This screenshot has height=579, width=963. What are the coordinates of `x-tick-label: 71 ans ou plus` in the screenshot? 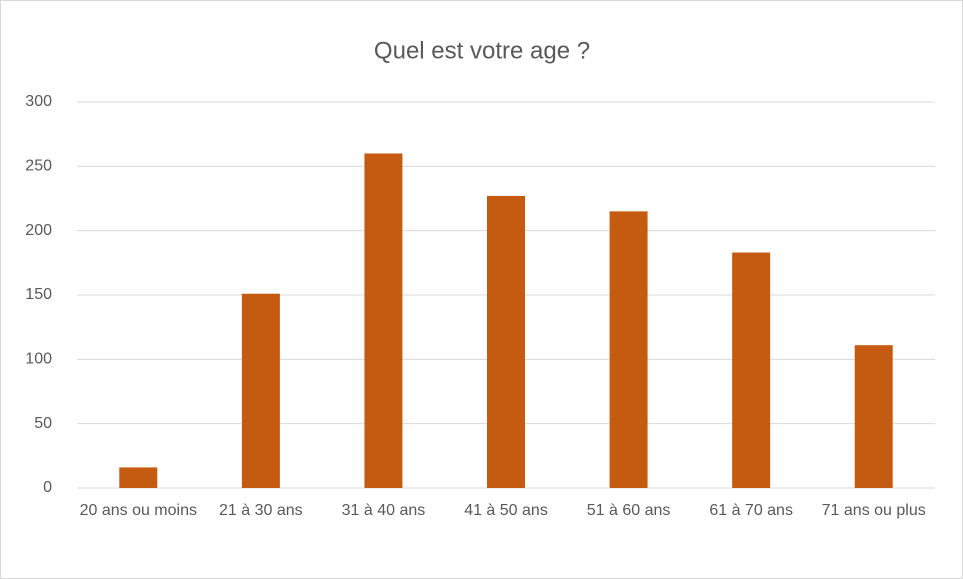 It's located at (873, 510).